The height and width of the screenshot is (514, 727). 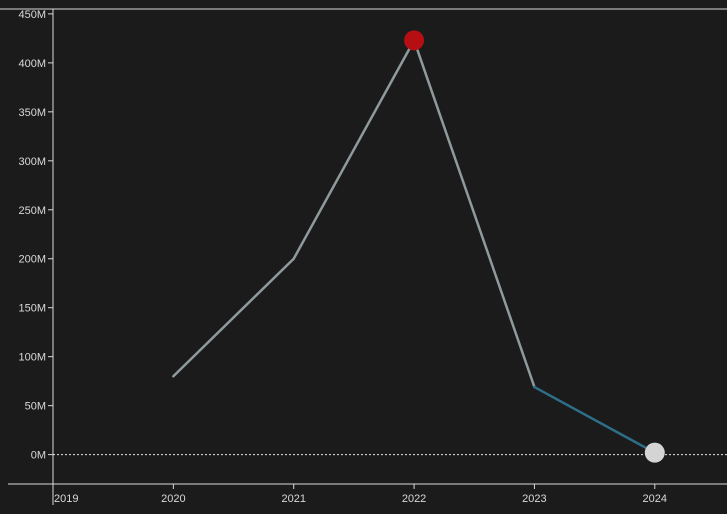 I want to click on x-tick-label: 2020, so click(x=173, y=499).